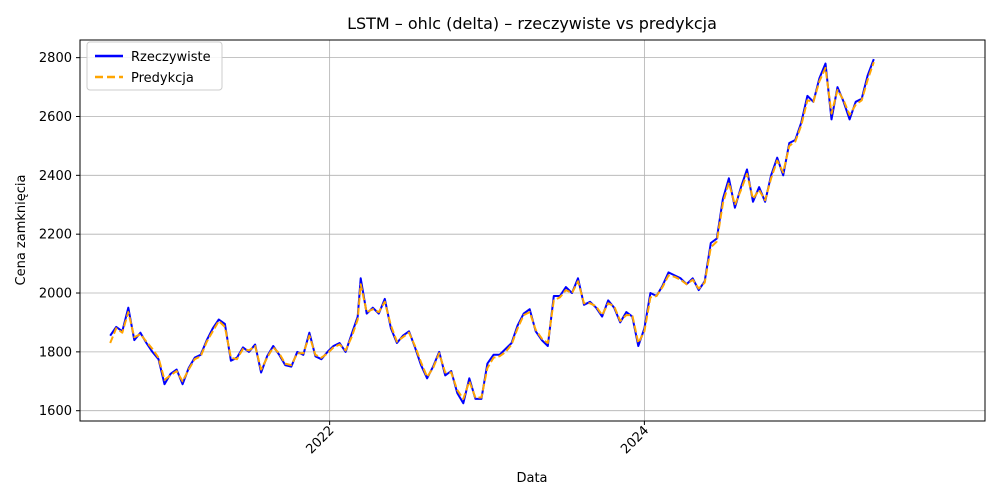 This screenshot has width=1000, height=500. Describe the element at coordinates (154, 66) in the screenshot. I see `legend: Rzeczywiste Predykcja` at that location.